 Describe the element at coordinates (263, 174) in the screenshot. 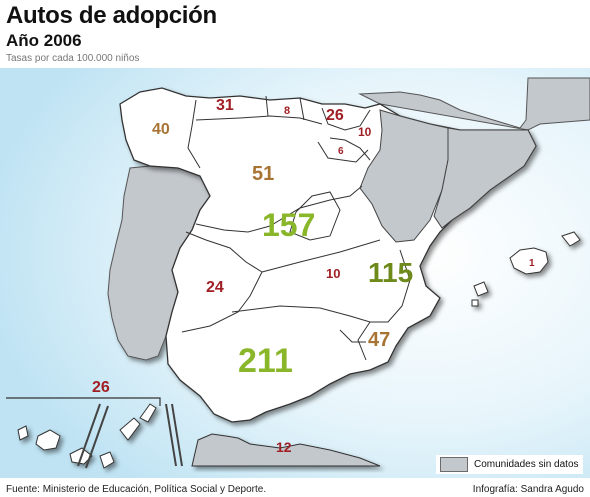

I see `castilla-leon-value: 51` at that location.